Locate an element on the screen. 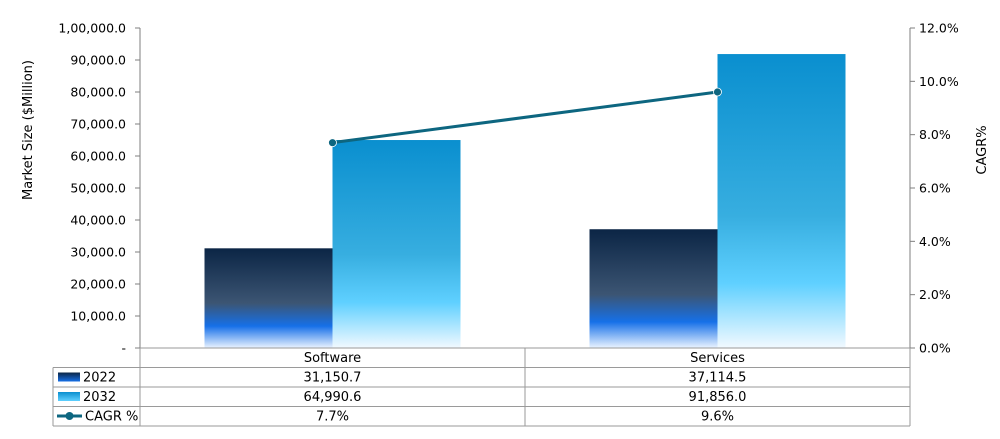 The image size is (1000, 439). y-tick-label: 50,000.0 is located at coordinates (98, 188).